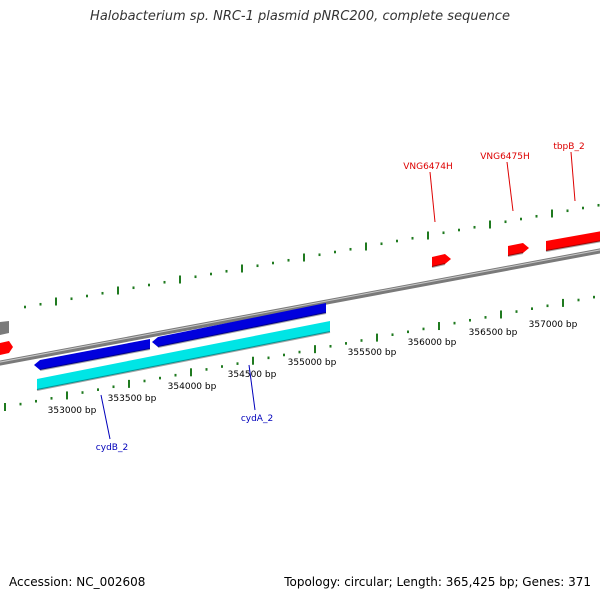 This screenshot has width=600, height=600. I want to click on gene-VNG6475H-shape-shadow, so click(515, 254).